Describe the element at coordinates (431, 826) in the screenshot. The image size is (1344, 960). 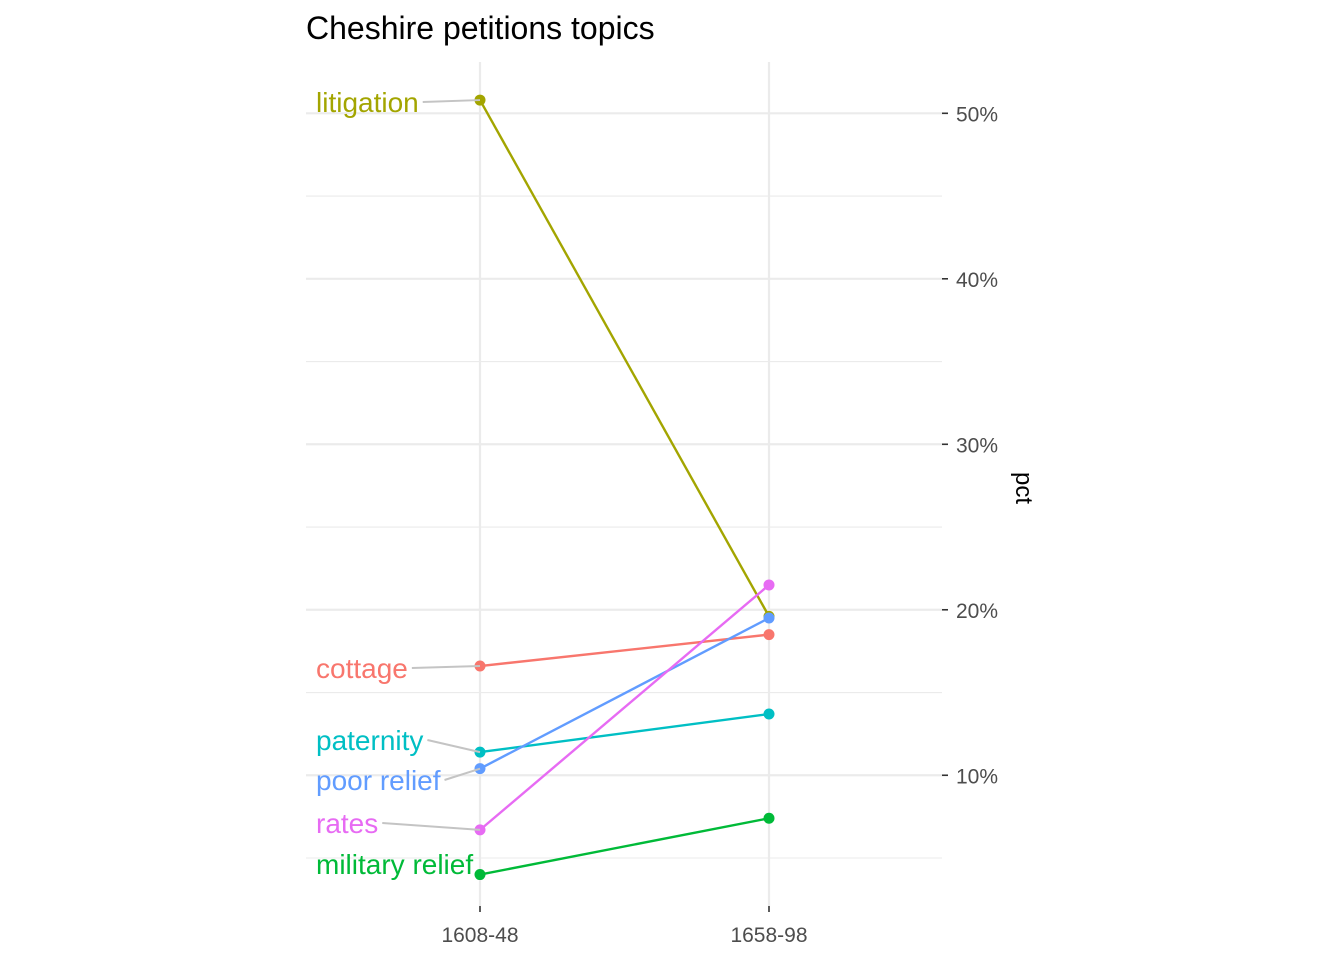
I see `label-connector-rates` at that location.